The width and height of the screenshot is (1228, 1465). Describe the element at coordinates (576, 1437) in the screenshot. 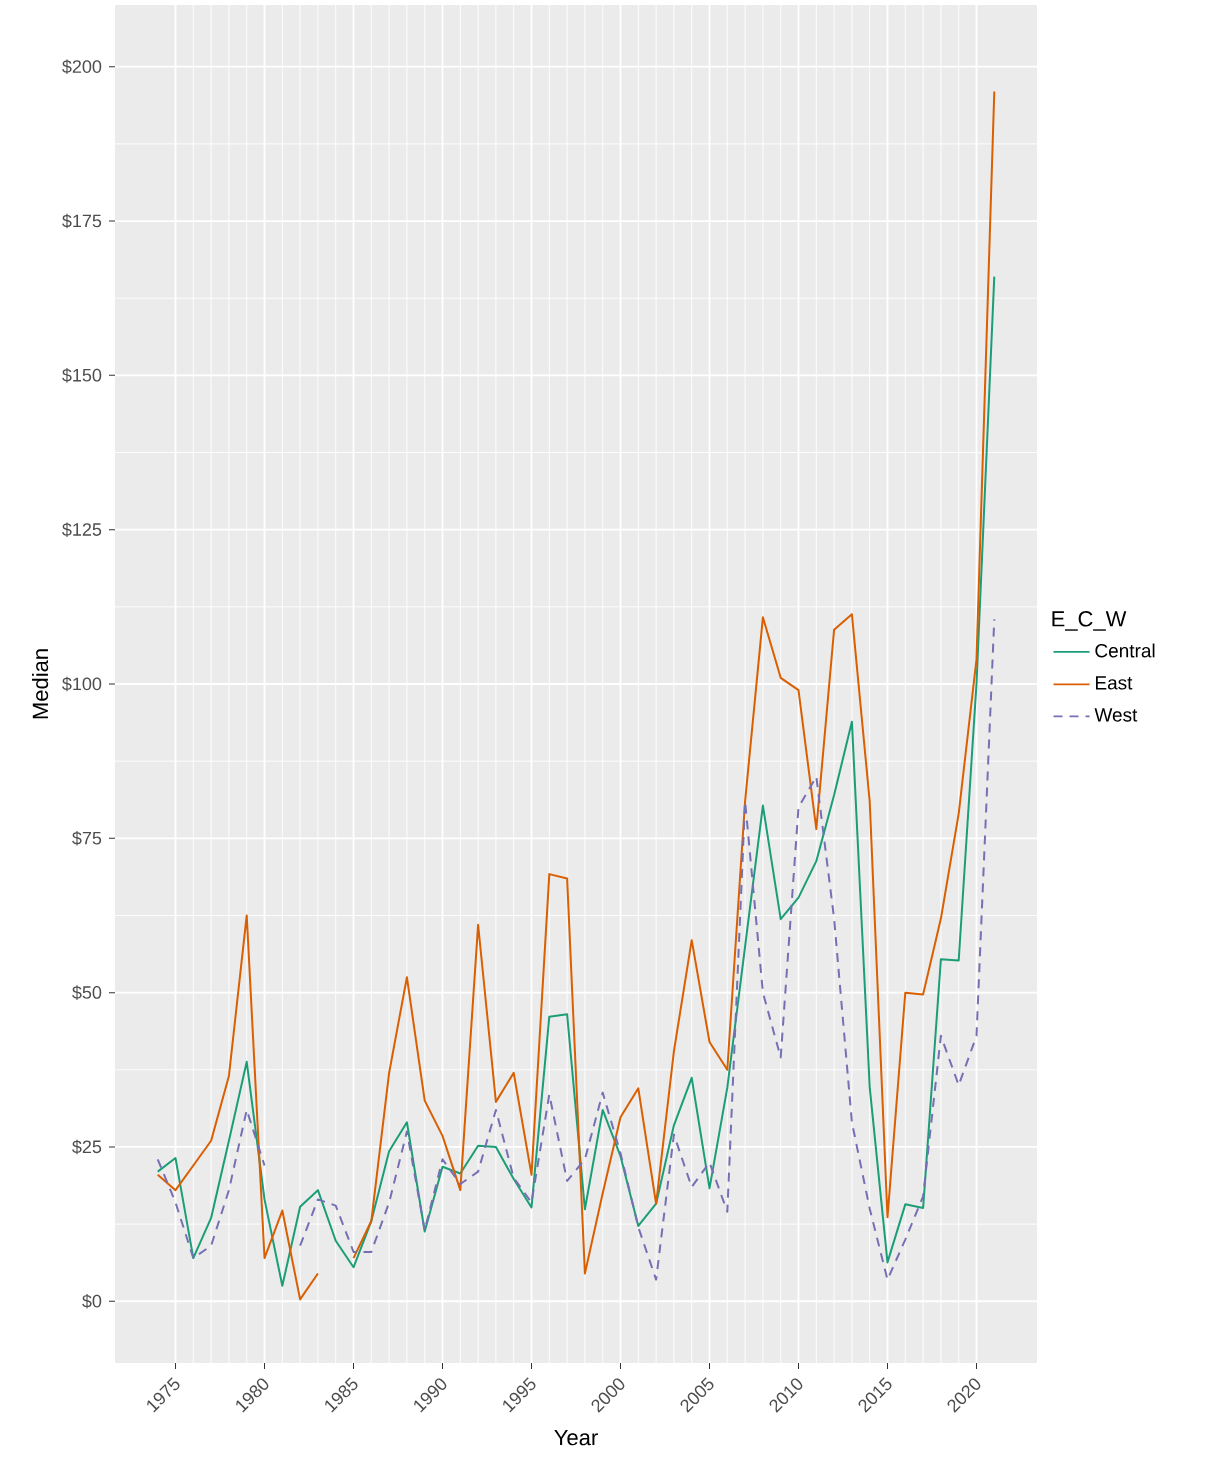

I see `x-axis-title: Year` at that location.